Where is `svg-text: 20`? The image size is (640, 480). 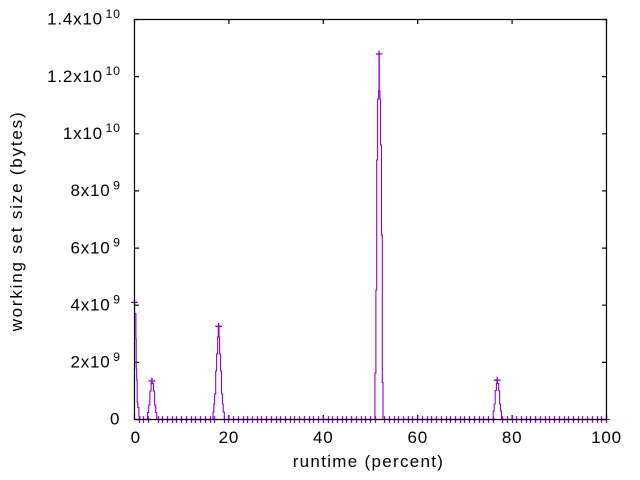
svg-text: 20 is located at coordinates (229, 437).